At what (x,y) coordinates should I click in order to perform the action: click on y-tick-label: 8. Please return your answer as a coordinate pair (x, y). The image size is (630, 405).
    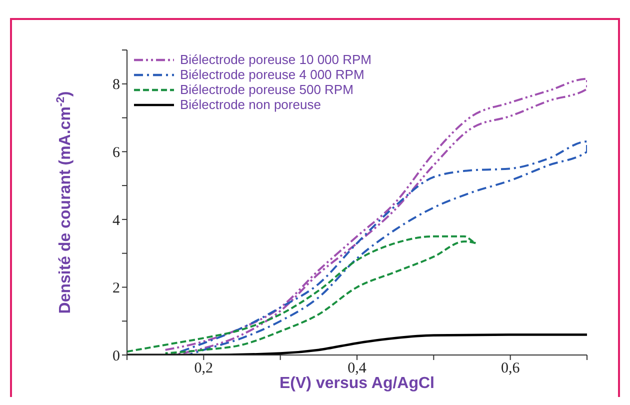
    Looking at the image, I should click on (116, 85).